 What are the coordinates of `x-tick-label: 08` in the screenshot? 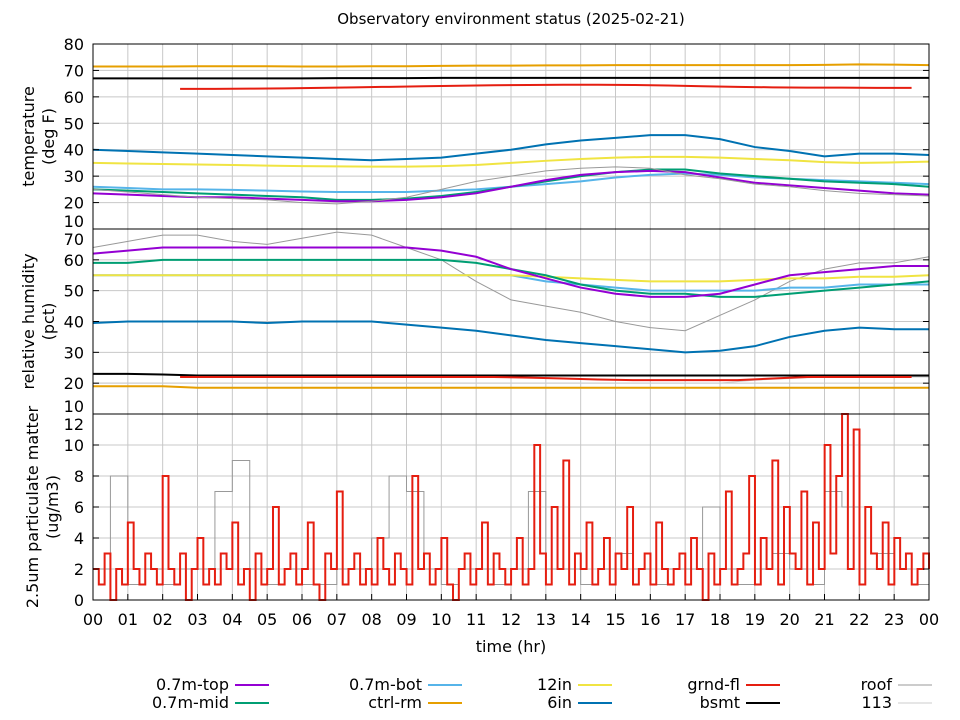 It's located at (371, 619).